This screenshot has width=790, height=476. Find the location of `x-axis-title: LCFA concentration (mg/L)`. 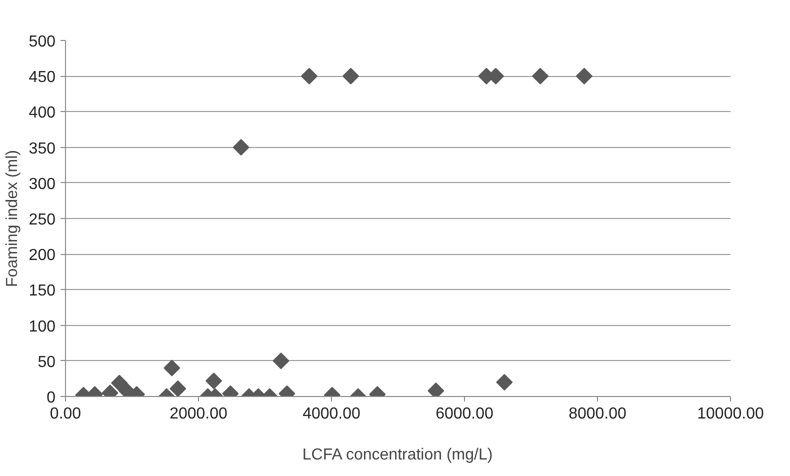

x-axis-title: LCFA concentration (mg/L) is located at coordinates (397, 455).